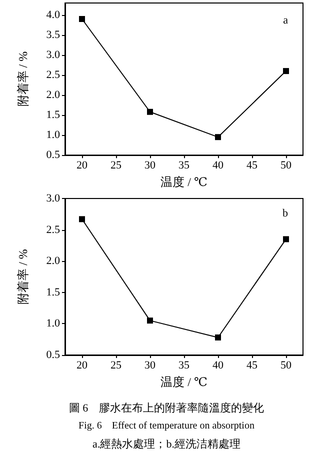 This screenshot has height=462, width=333. I want to click on text: a.經熱水處理；b.經洗洁精處理, so click(166, 444).